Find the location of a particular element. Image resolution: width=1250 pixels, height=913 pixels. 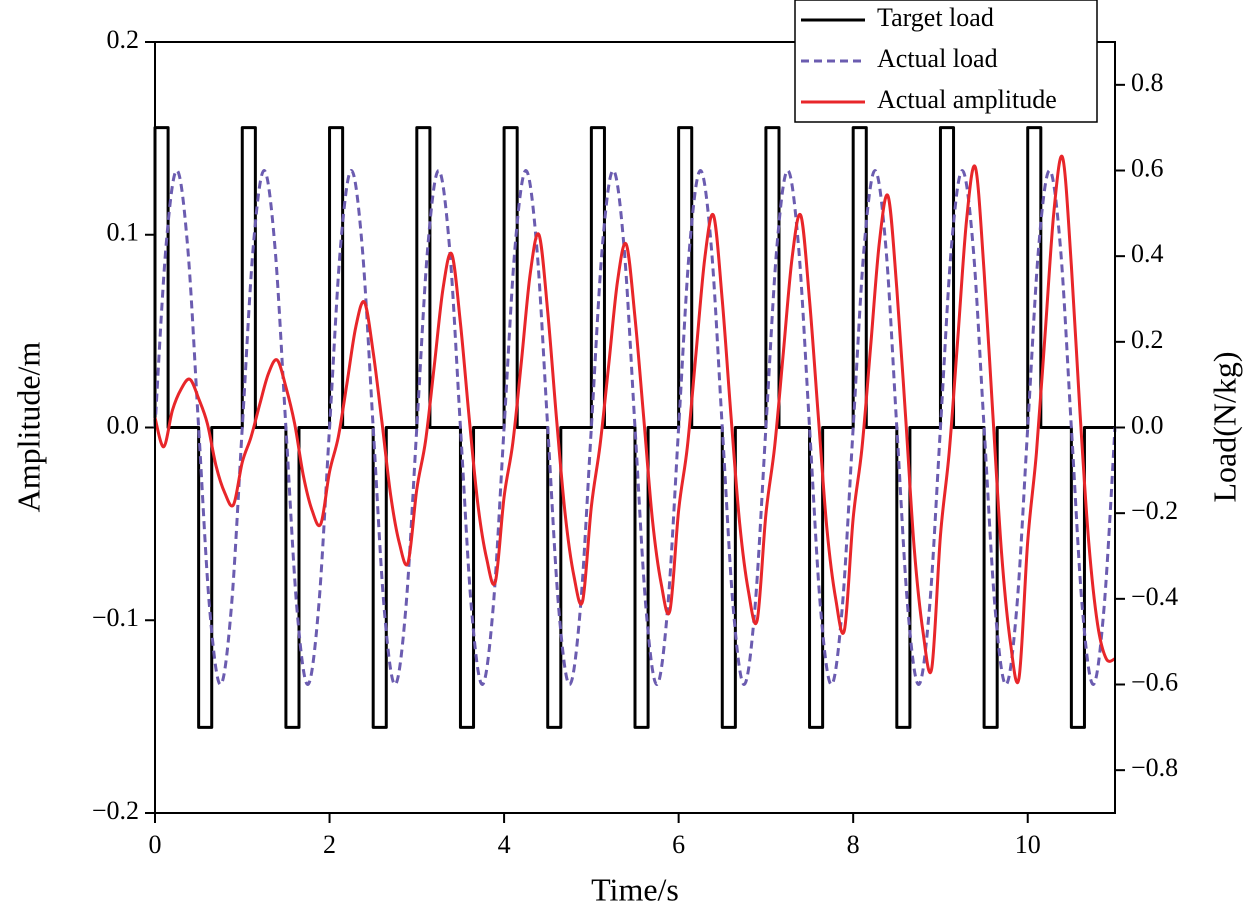

x-tick-label: 6 is located at coordinates (678, 844).